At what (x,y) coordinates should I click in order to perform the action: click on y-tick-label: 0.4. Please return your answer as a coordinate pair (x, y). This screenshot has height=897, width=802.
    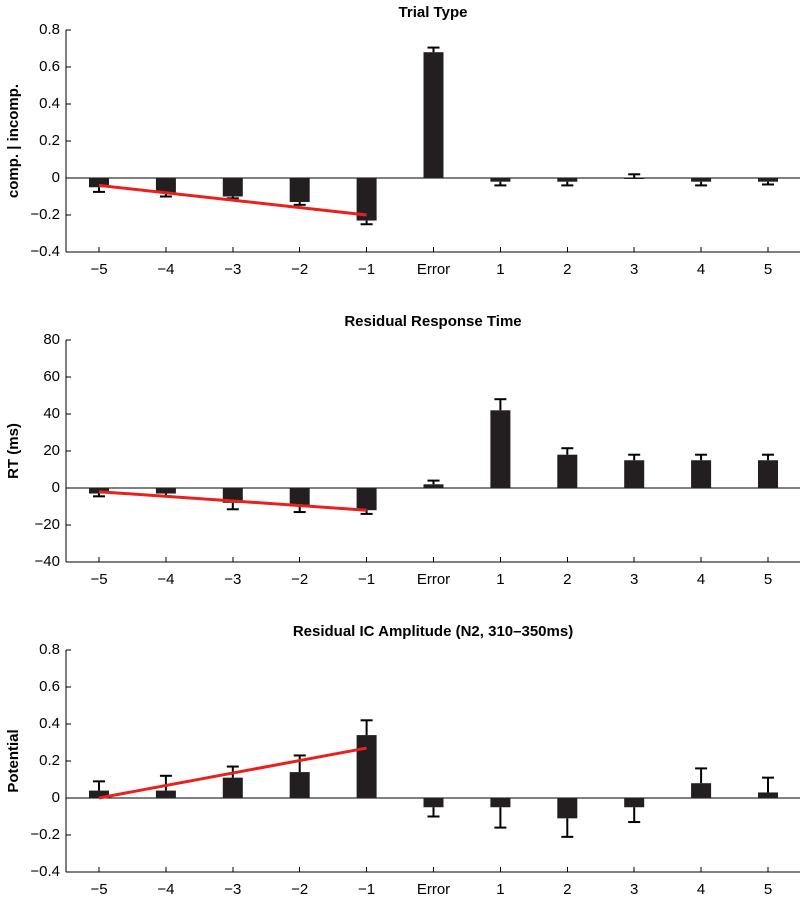
    Looking at the image, I should click on (49, 103).